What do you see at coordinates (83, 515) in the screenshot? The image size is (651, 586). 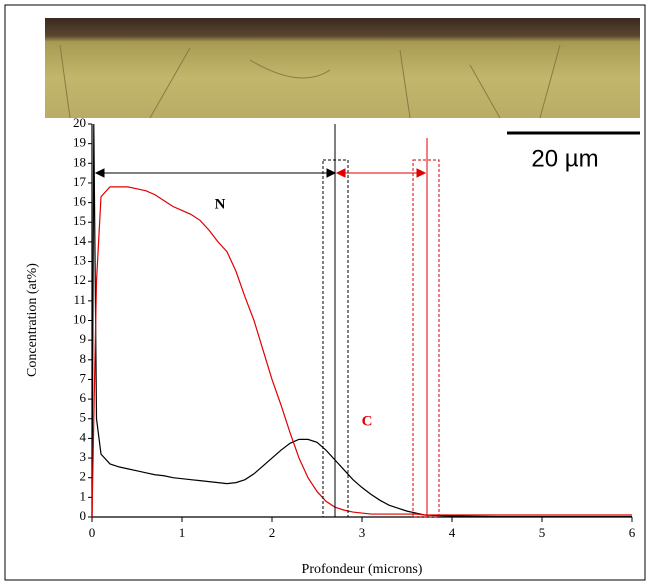 I see `y-tick-label: 0` at bounding box center [83, 515].